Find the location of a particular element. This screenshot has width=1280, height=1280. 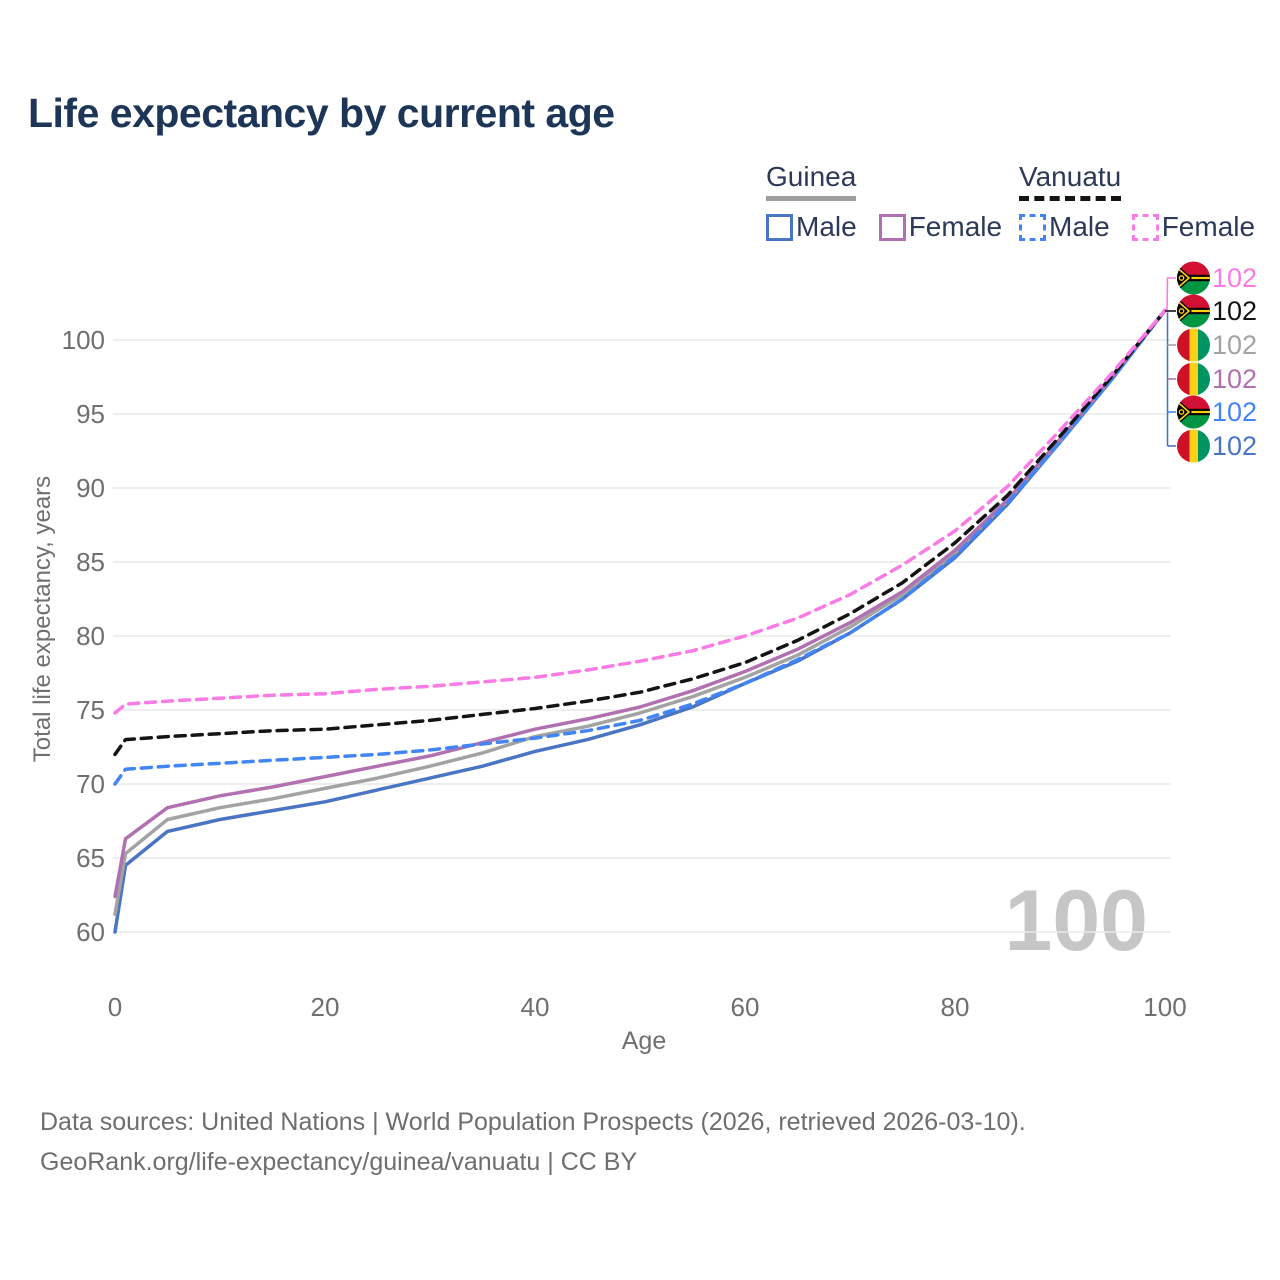

legend-swatch-vanuatu-female is located at coordinates (1145, 227).